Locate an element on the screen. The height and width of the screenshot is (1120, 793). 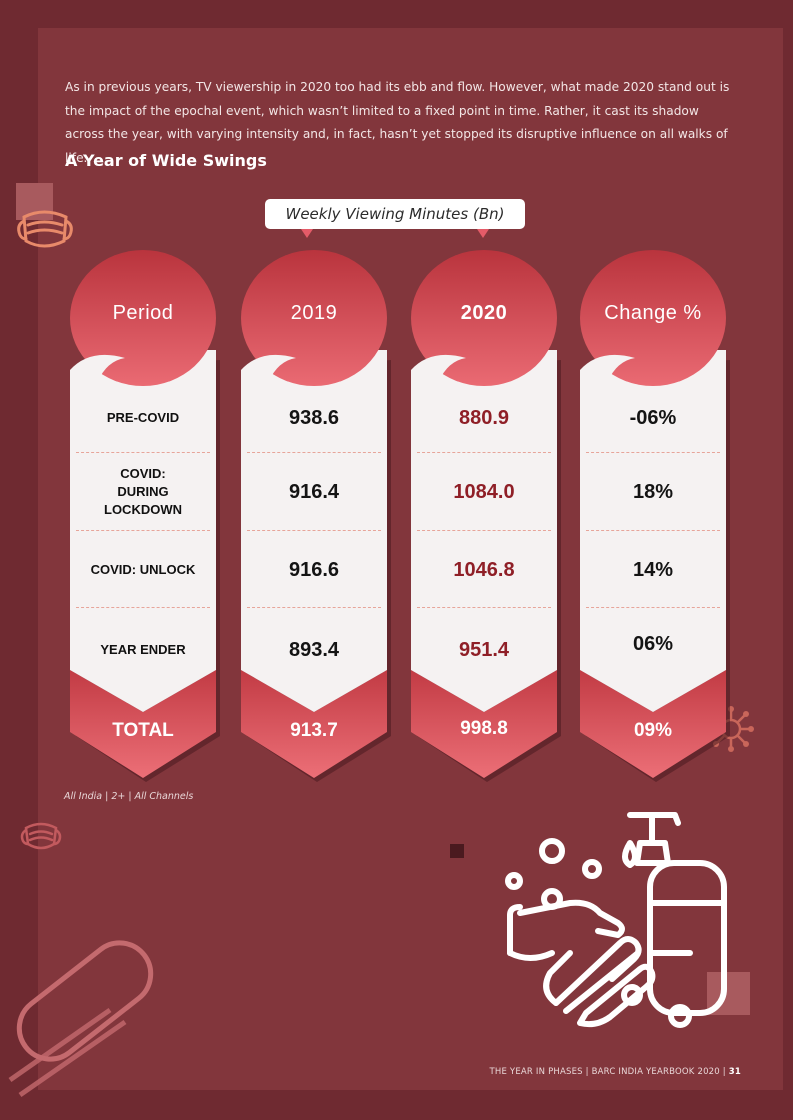
header-period: Period is located at coordinates (143, 313).